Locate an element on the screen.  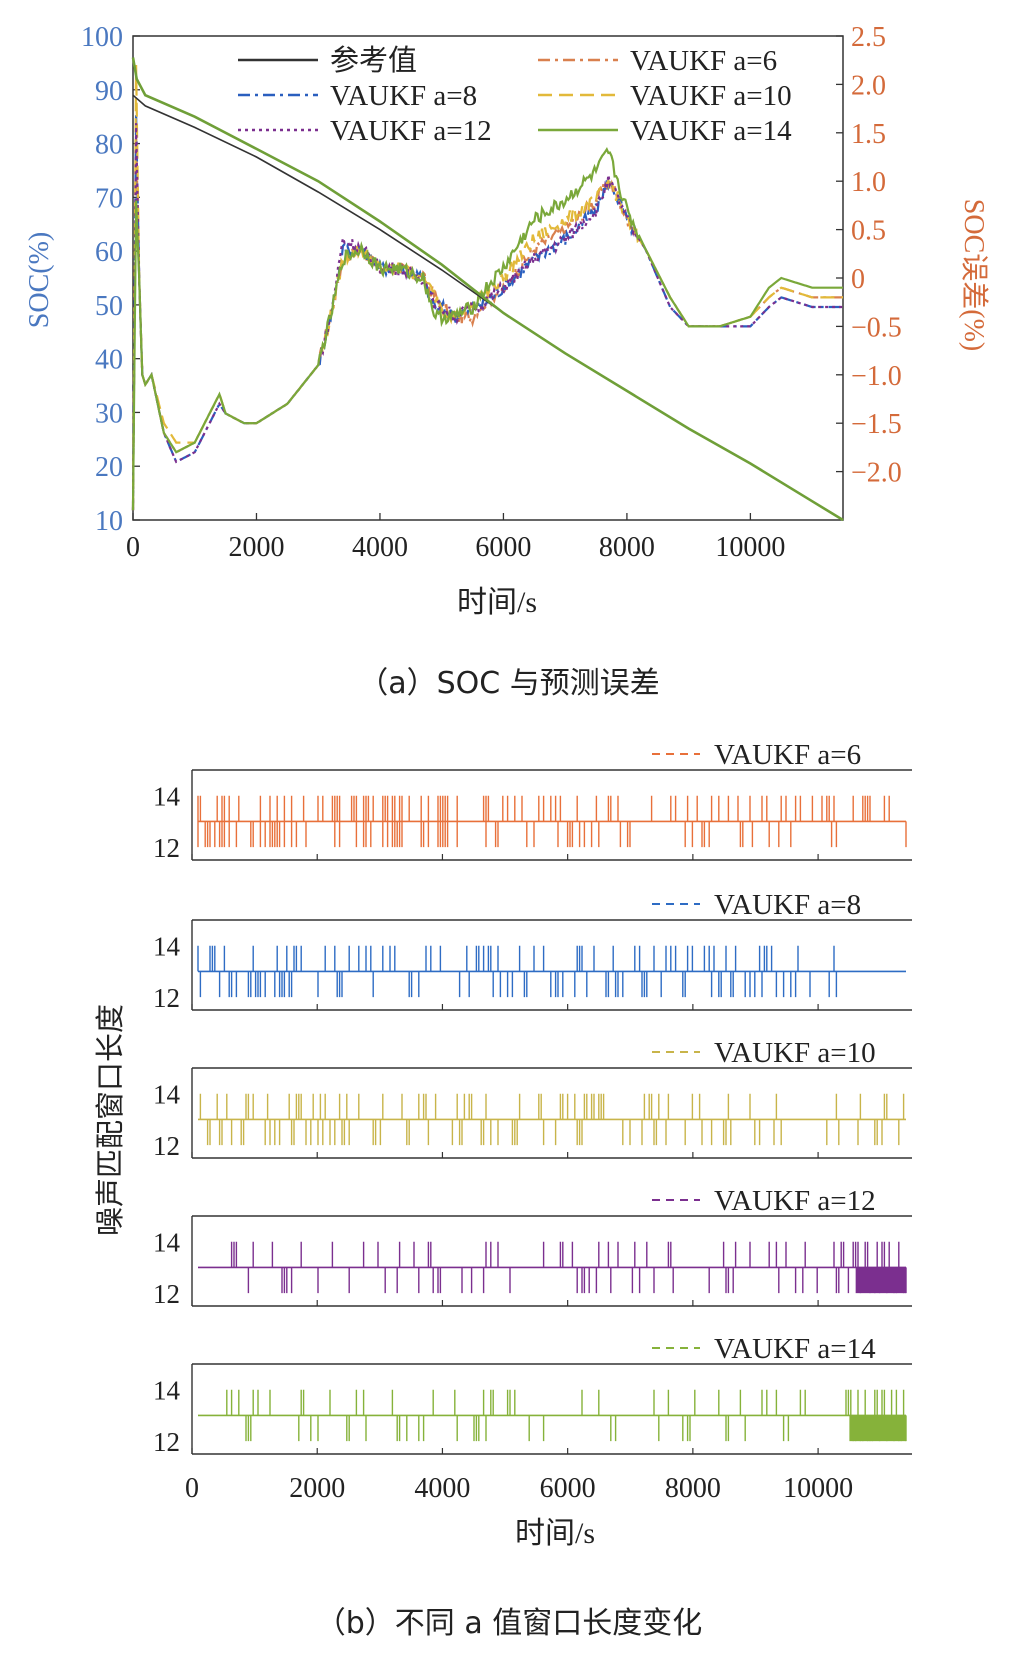
soc-xtick-label: 6000 is located at coordinates (503, 547).